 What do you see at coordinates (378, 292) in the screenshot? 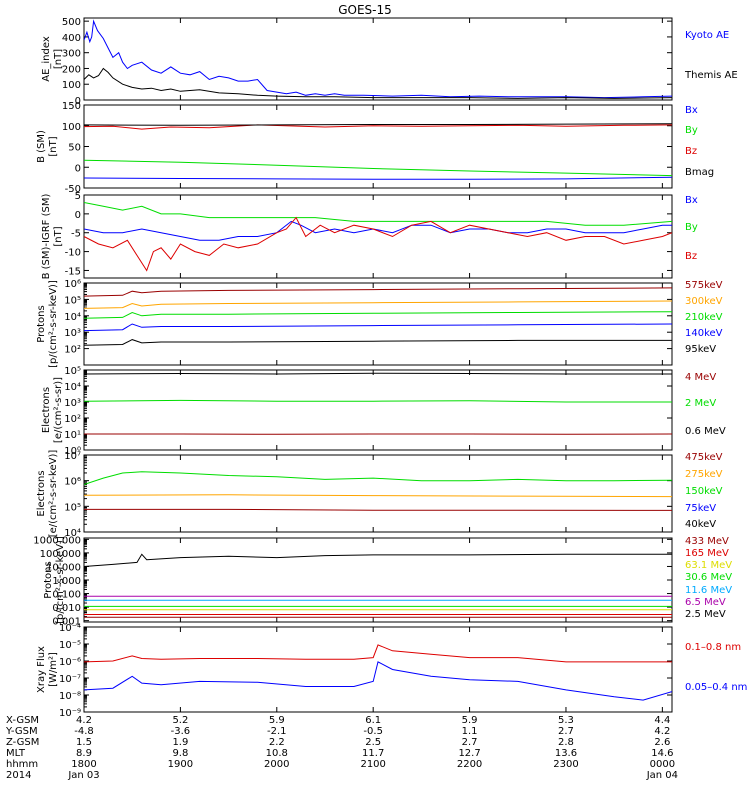
I see `series-line-575kev` at bounding box center [378, 292].